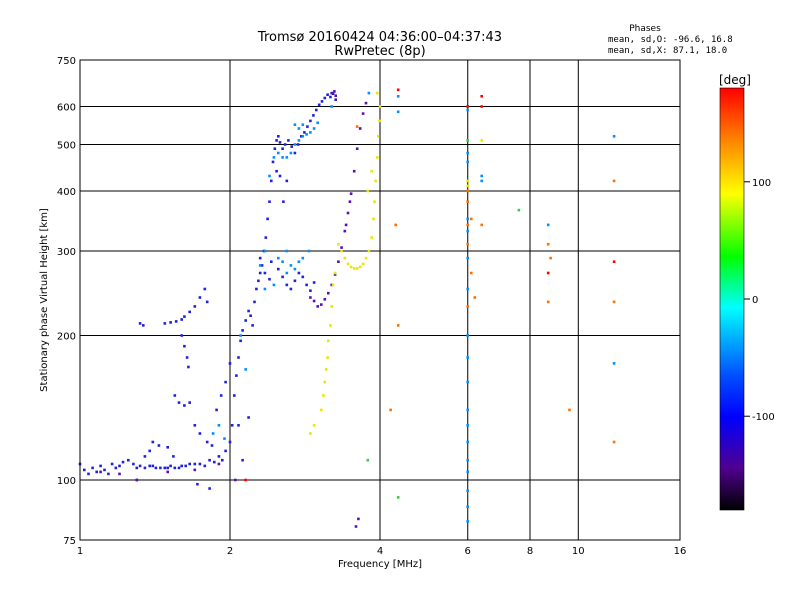 The image size is (800, 600). What do you see at coordinates (468, 551) in the screenshot?
I see `x-tick-label: 6` at bounding box center [468, 551].